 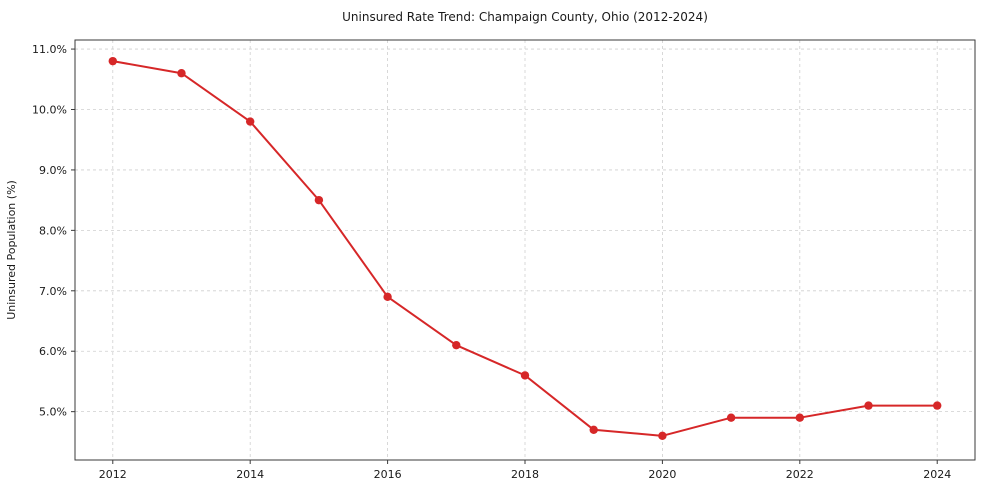 What do you see at coordinates (525, 474) in the screenshot?
I see `x-tick-label: 2018` at bounding box center [525, 474].